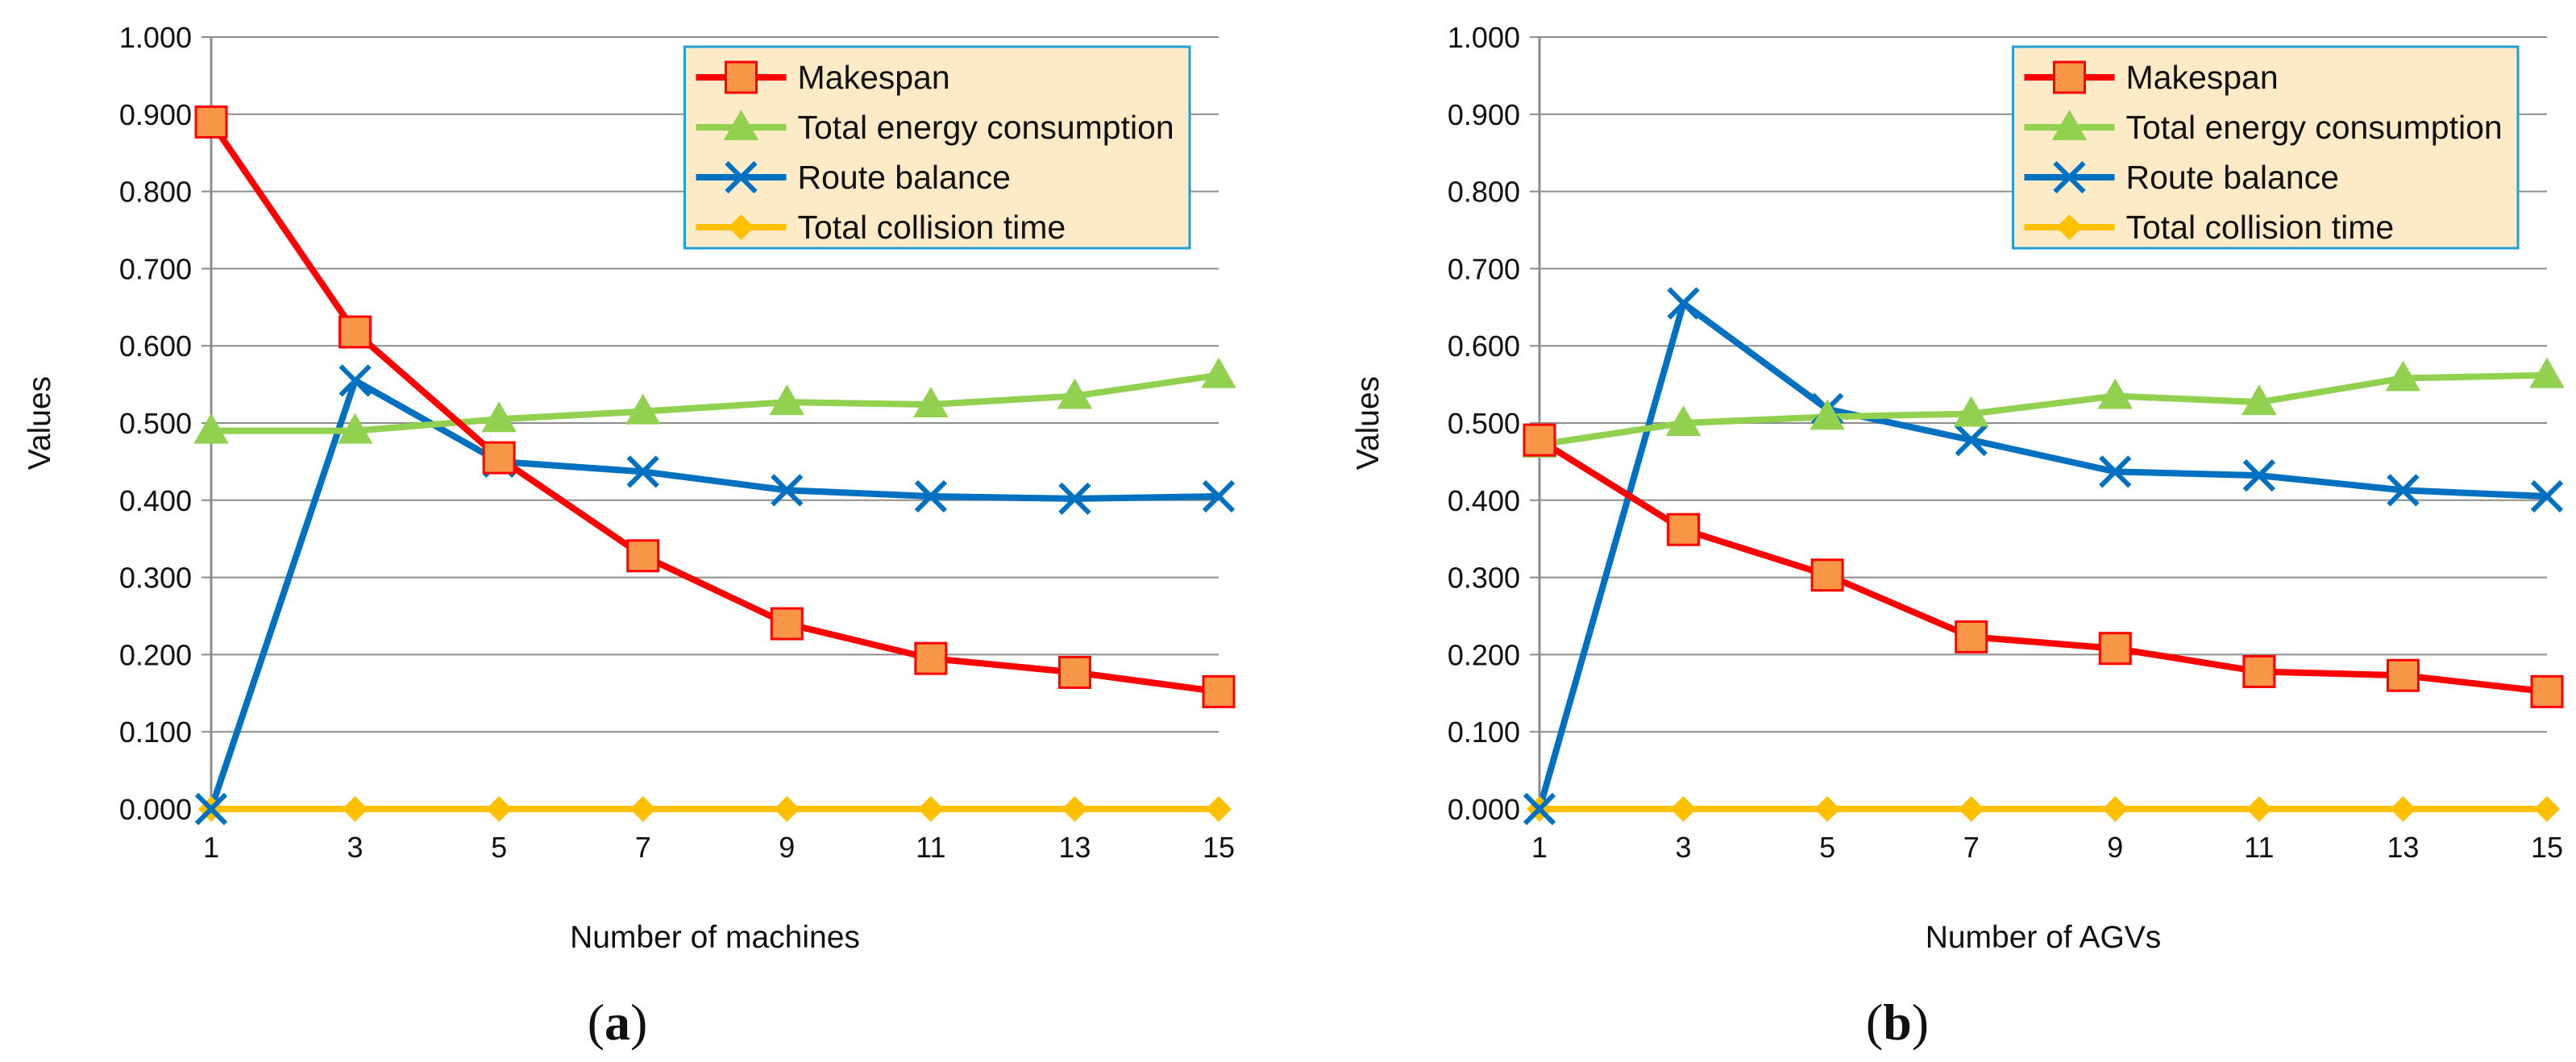 The height and width of the screenshot is (1062, 2576). I want to click on legend-swatch-marker-a-route, so click(741, 177).